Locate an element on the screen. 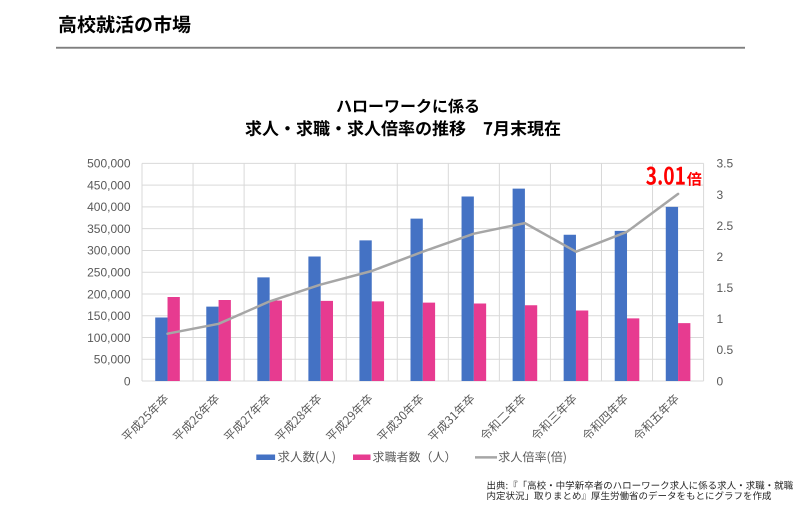 This screenshot has width=800, height=507. svg-text: 450,000 is located at coordinates (109, 186).